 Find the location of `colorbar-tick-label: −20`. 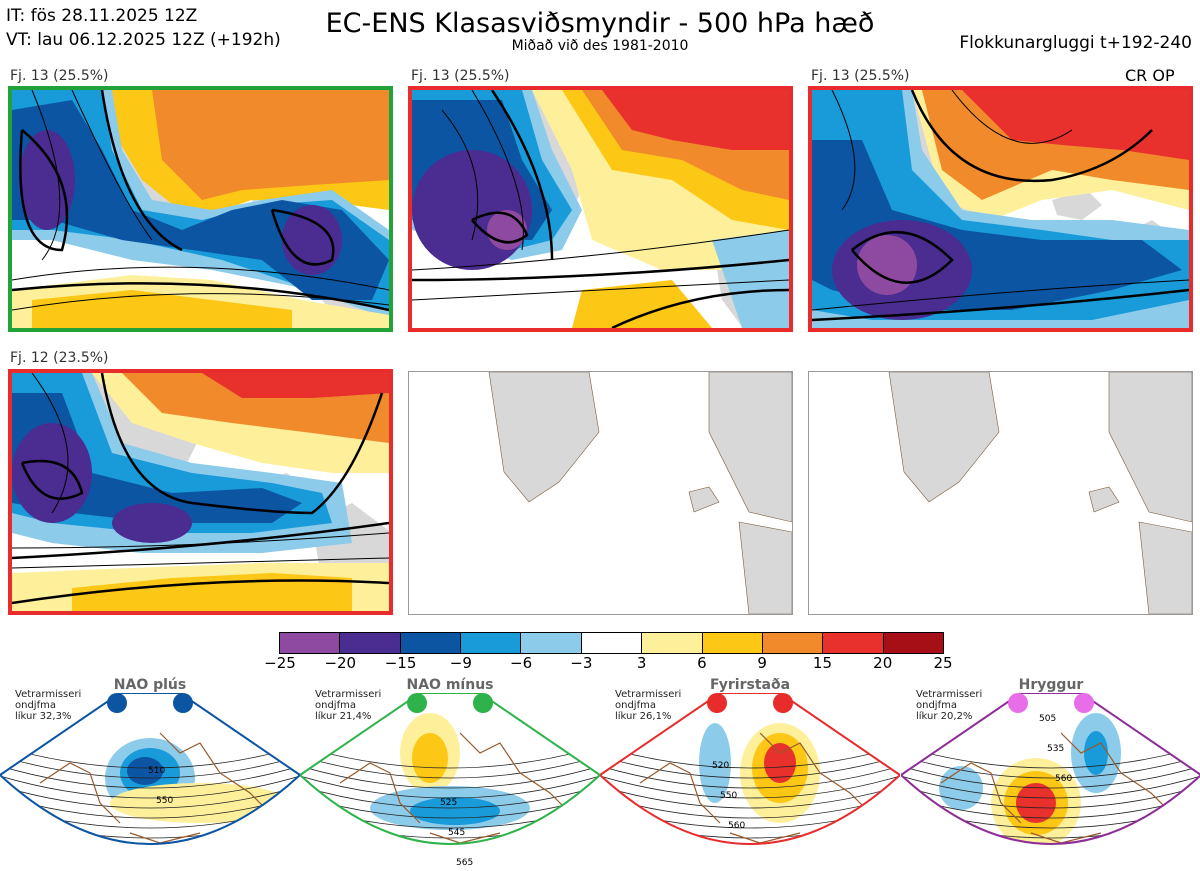

colorbar-tick-label: −20 is located at coordinates (340, 663).